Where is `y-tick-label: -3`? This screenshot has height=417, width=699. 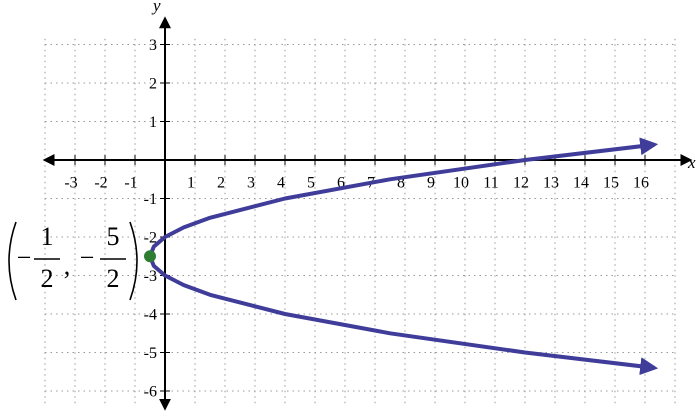
y-tick-label: -3 is located at coordinates (150, 276).